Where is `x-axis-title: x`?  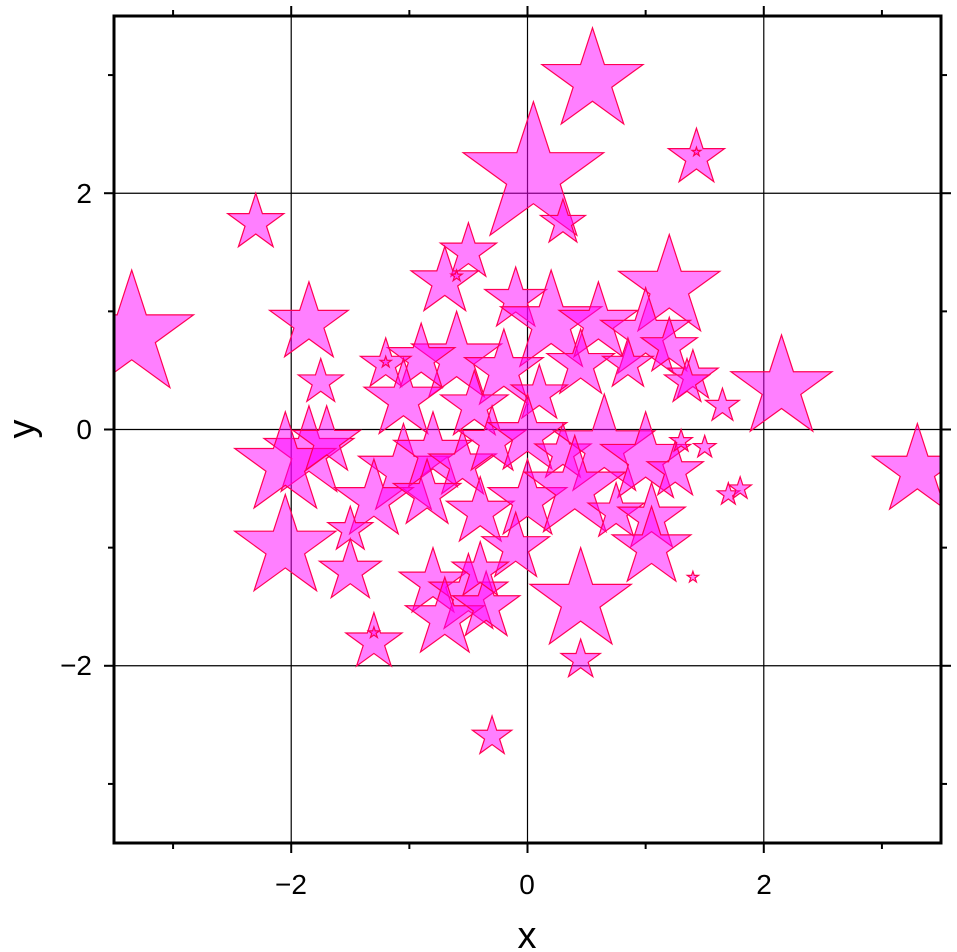
x-axis-title: x is located at coordinates (527, 933).